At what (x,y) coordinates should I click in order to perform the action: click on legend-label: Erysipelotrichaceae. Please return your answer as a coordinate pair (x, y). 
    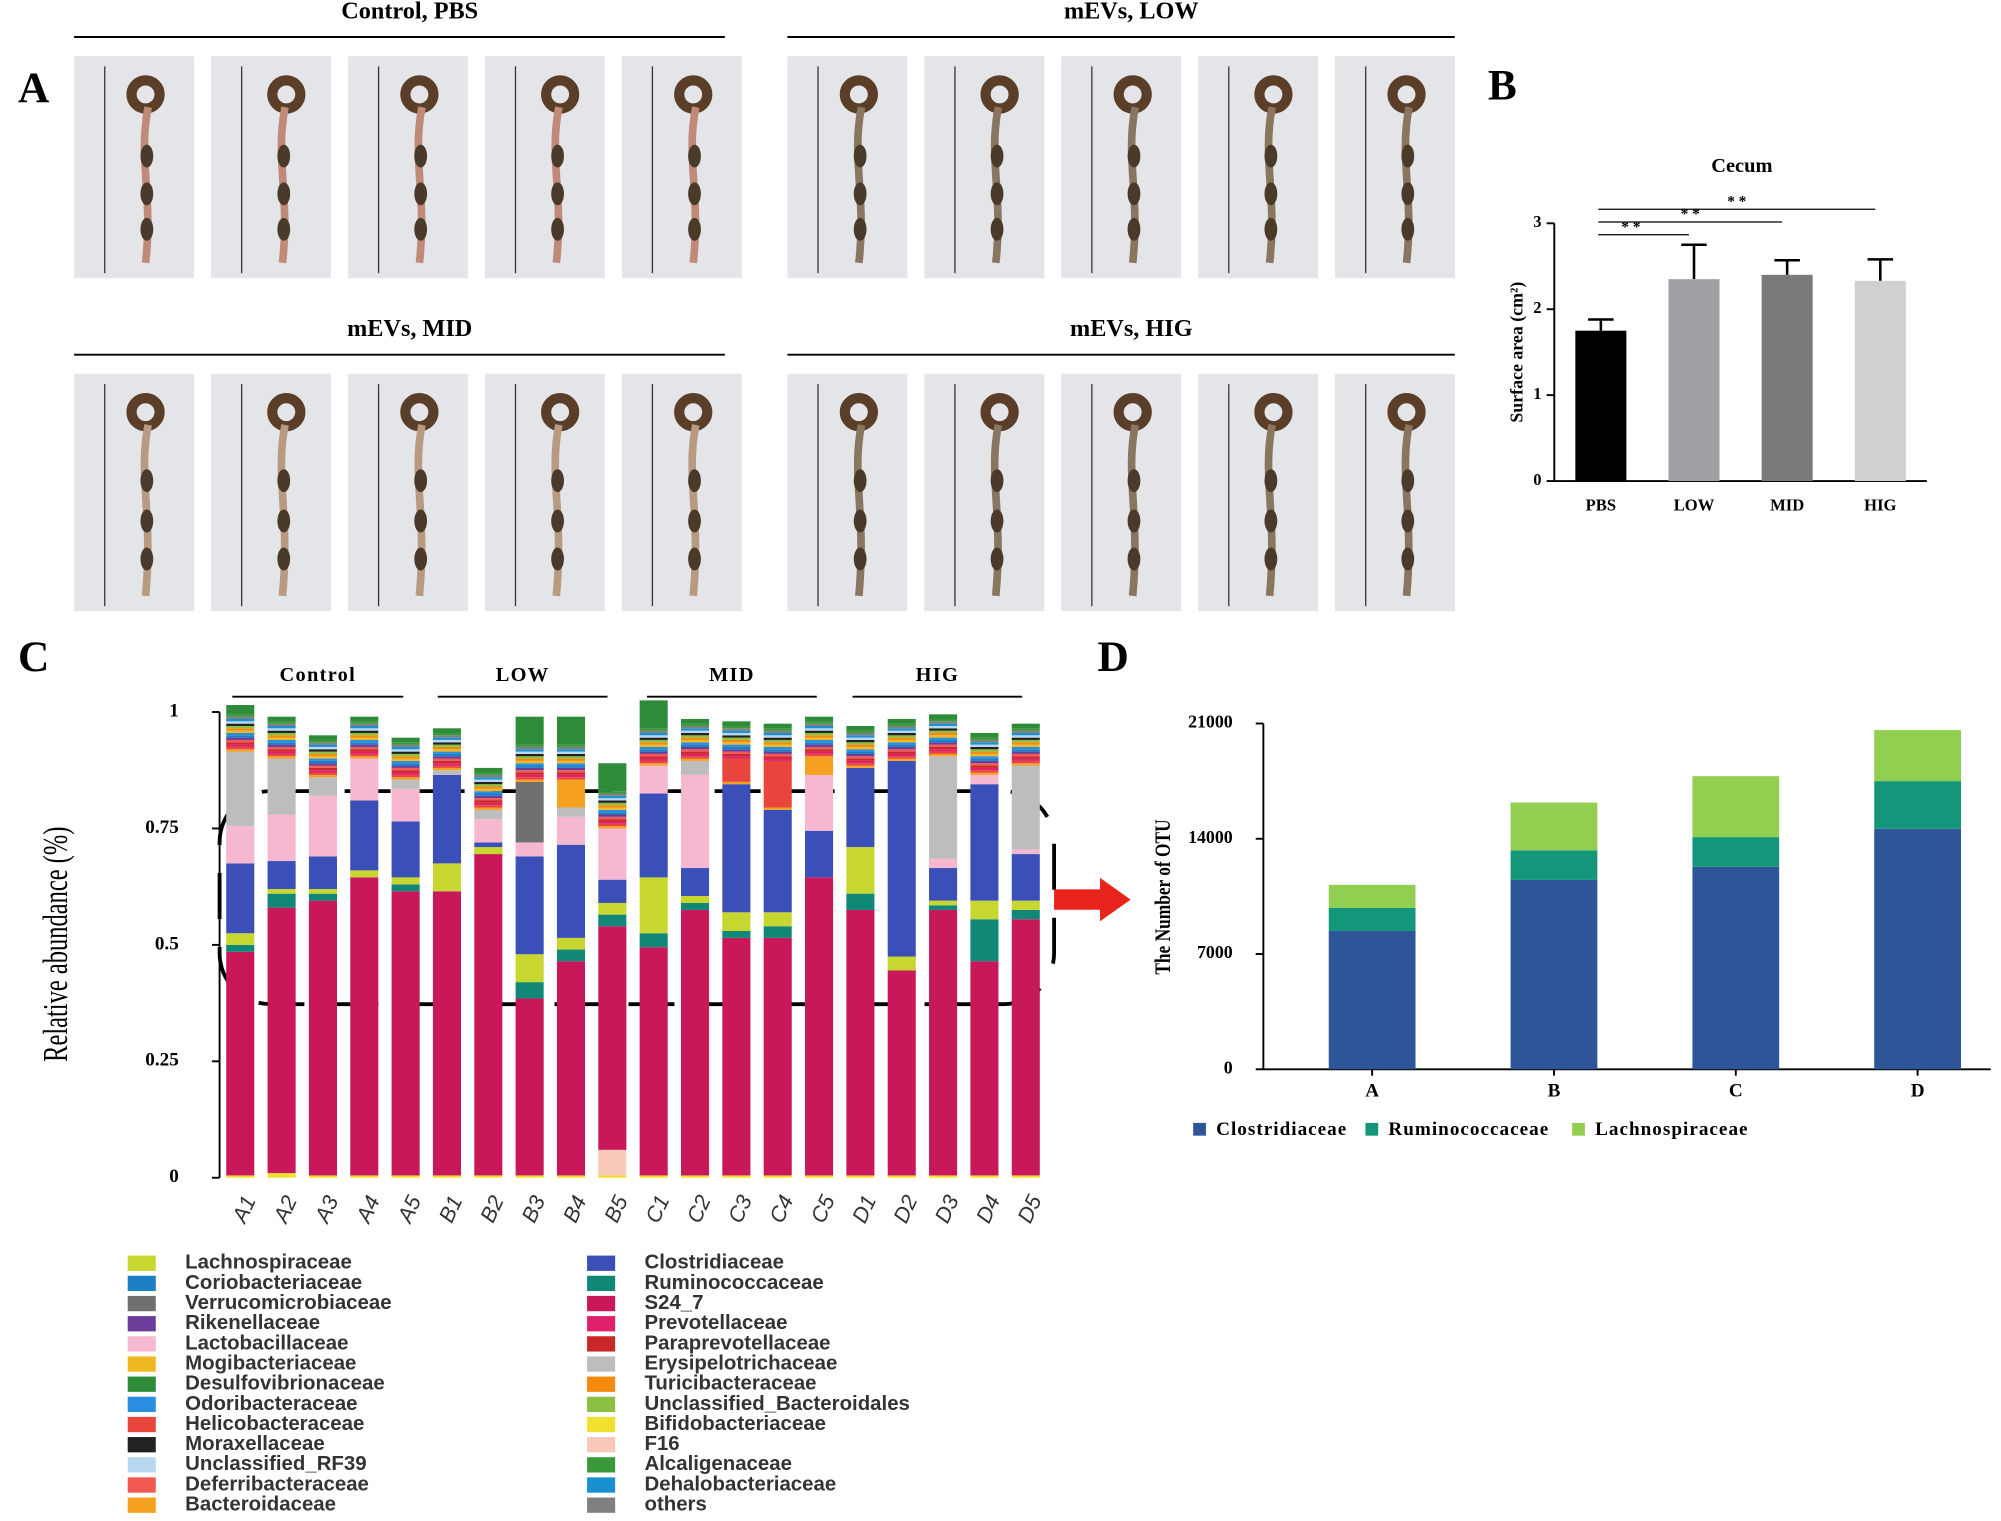
    Looking at the image, I should click on (740, 1363).